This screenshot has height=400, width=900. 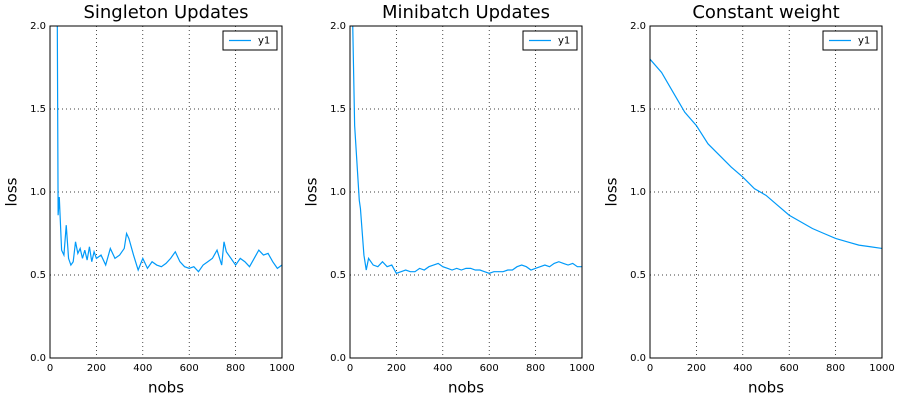 I want to click on chart-title: Constant weight, so click(x=765, y=12).